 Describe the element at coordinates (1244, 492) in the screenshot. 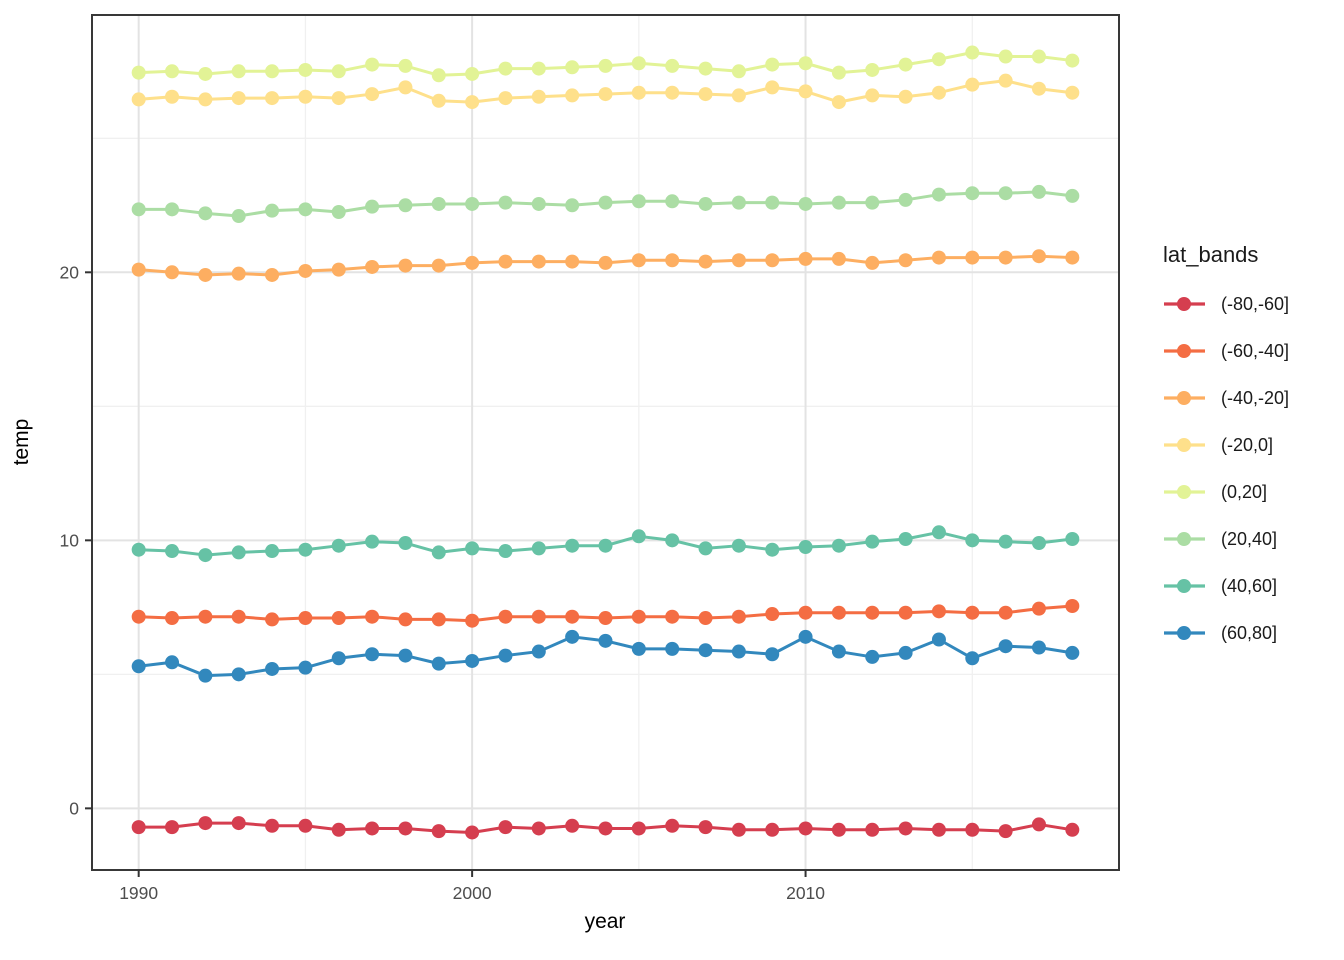

I see `legend-label: (0,20]` at that location.